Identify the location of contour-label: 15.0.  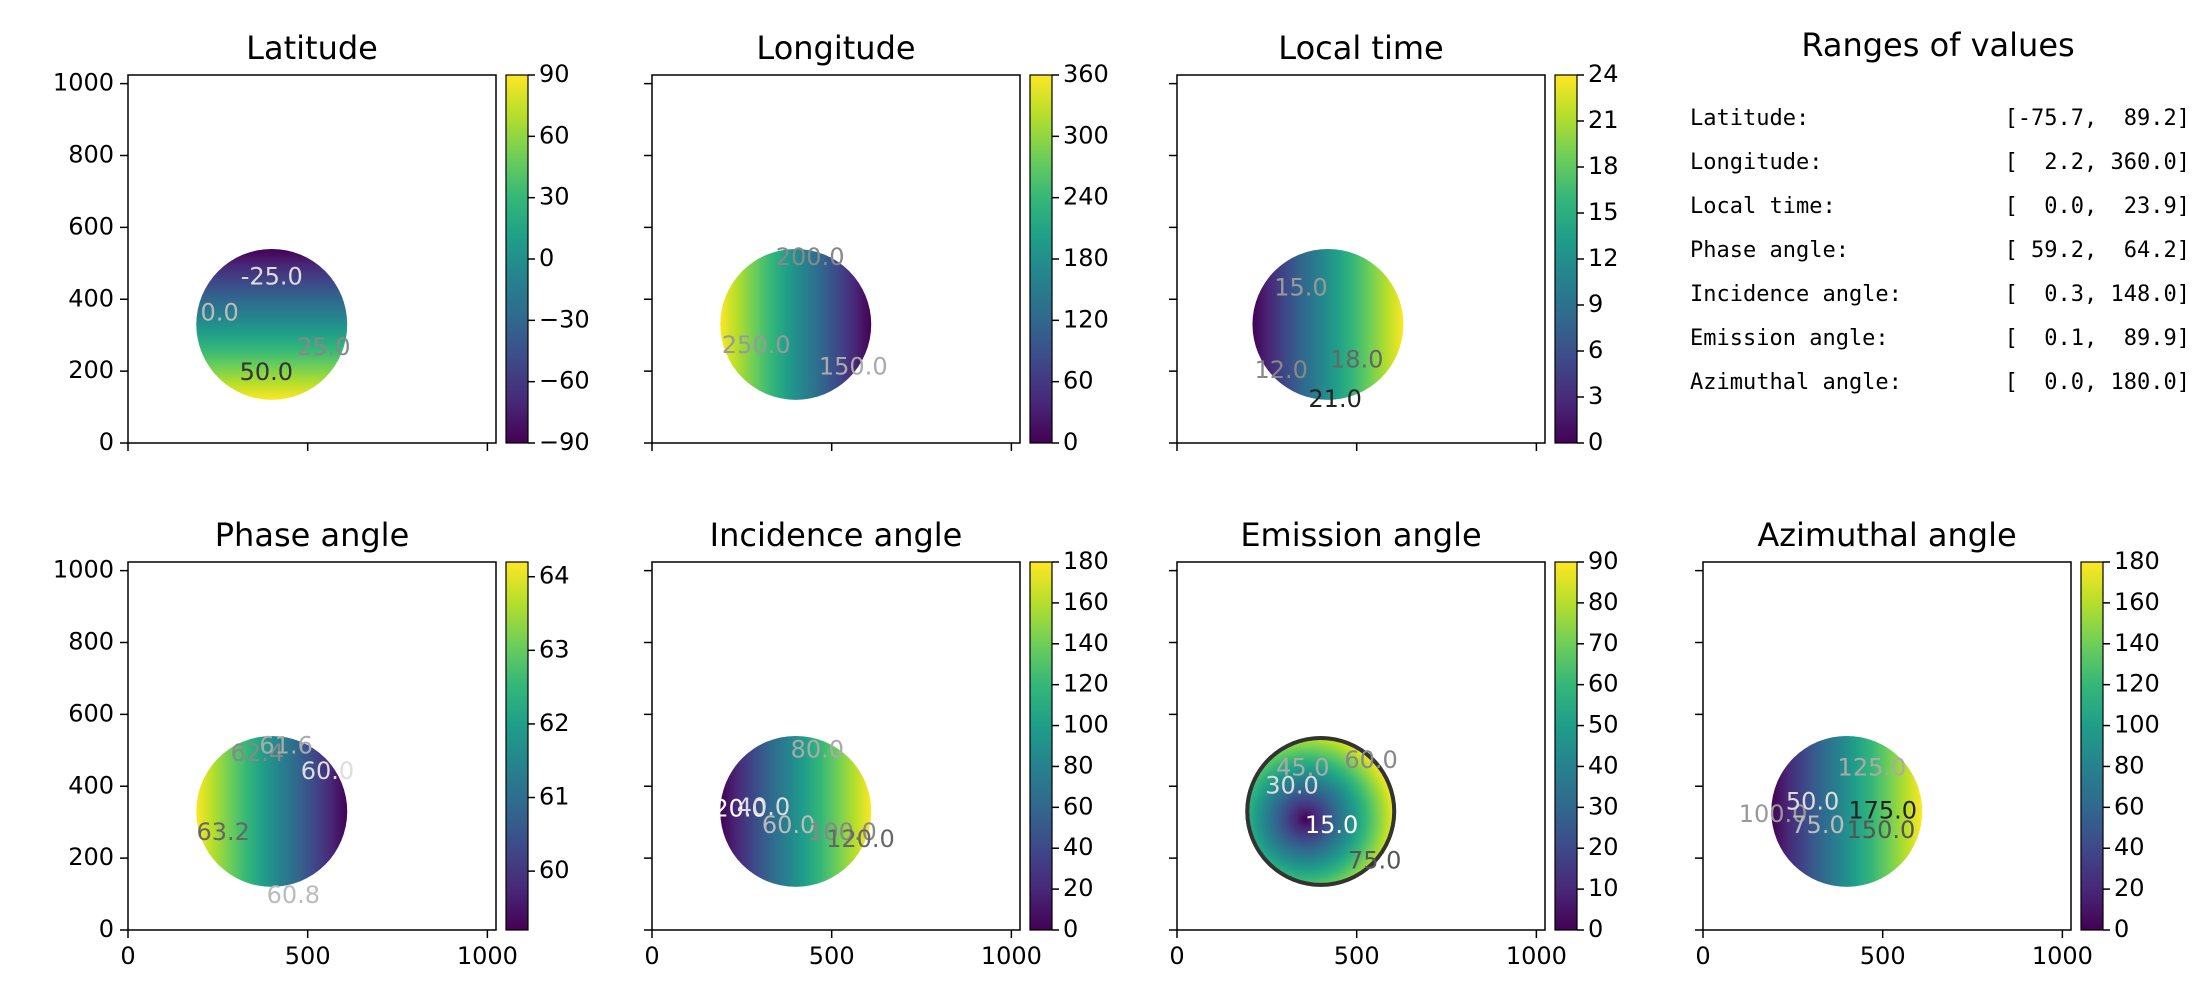
(1331, 825).